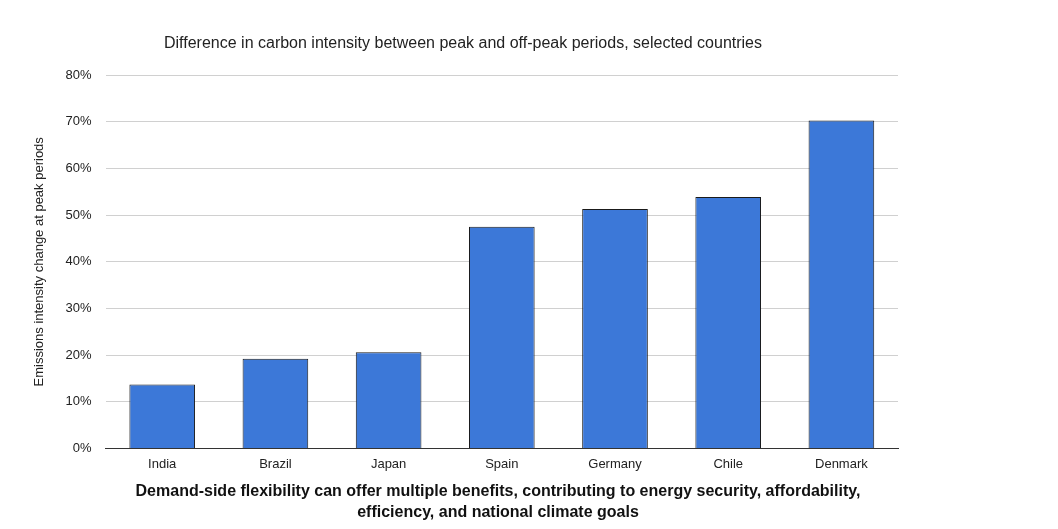 This screenshot has height=529, width=1058. I want to click on y-tick-label: 50%, so click(79, 214).